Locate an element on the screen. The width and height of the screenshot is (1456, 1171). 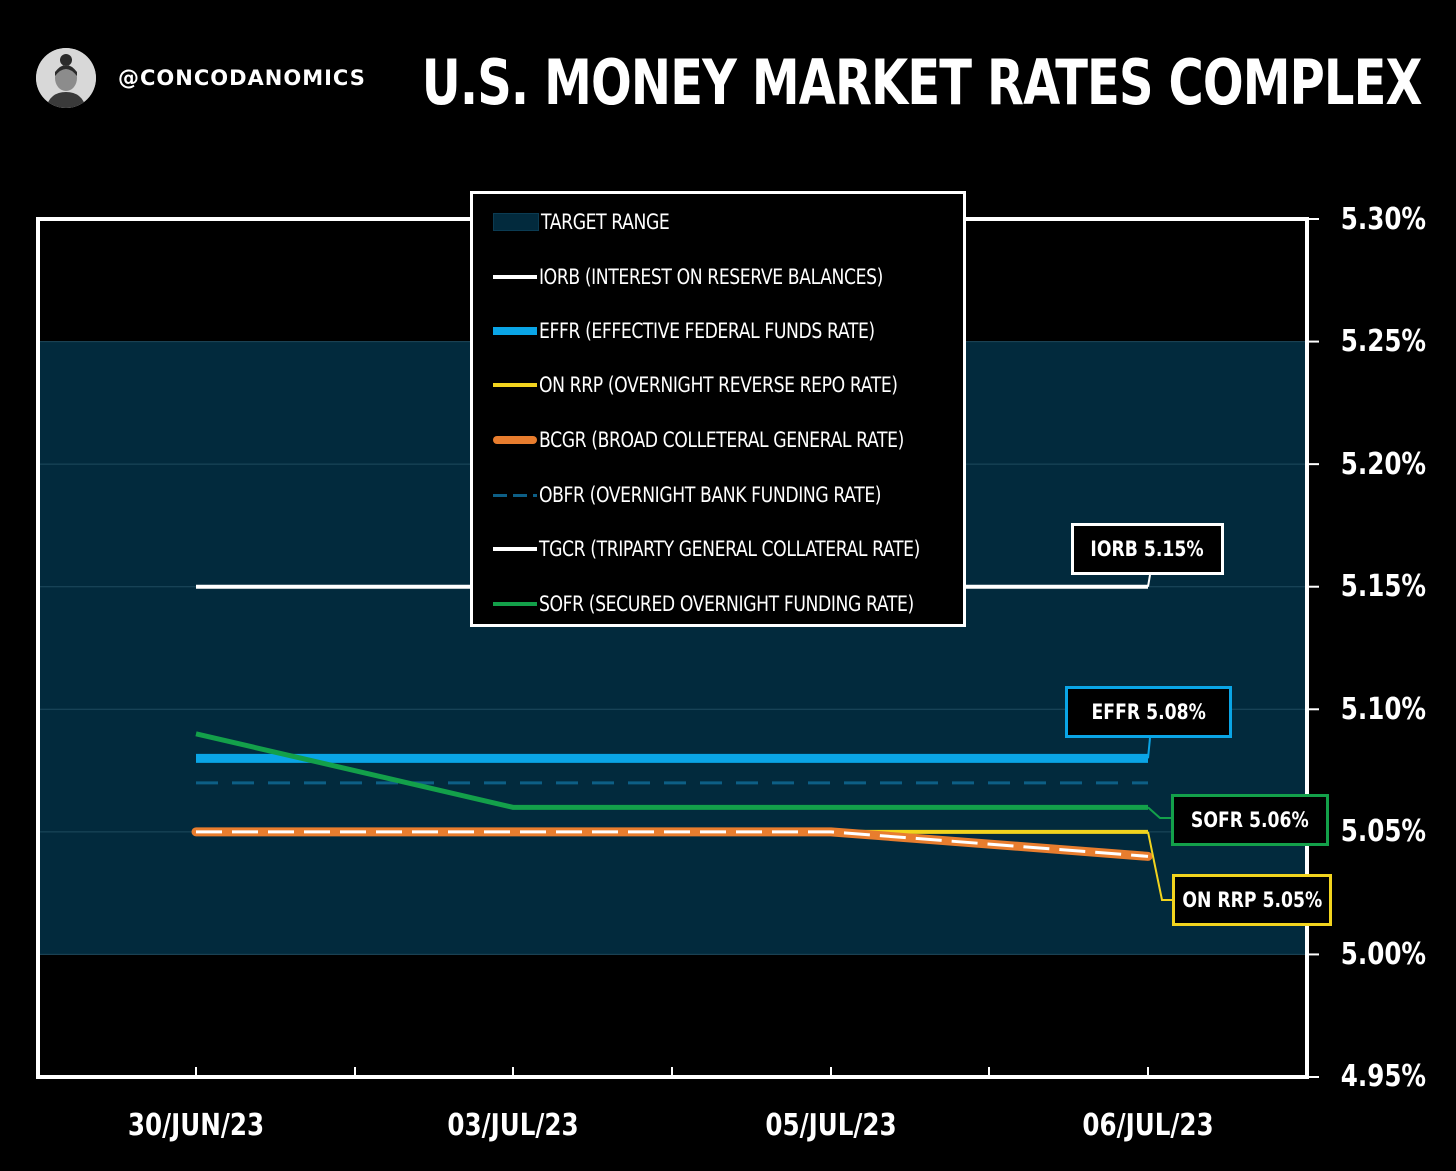
legend-label: ON RRP (OVERNIGHT REVERSE REPO RATE) is located at coordinates (718, 385).